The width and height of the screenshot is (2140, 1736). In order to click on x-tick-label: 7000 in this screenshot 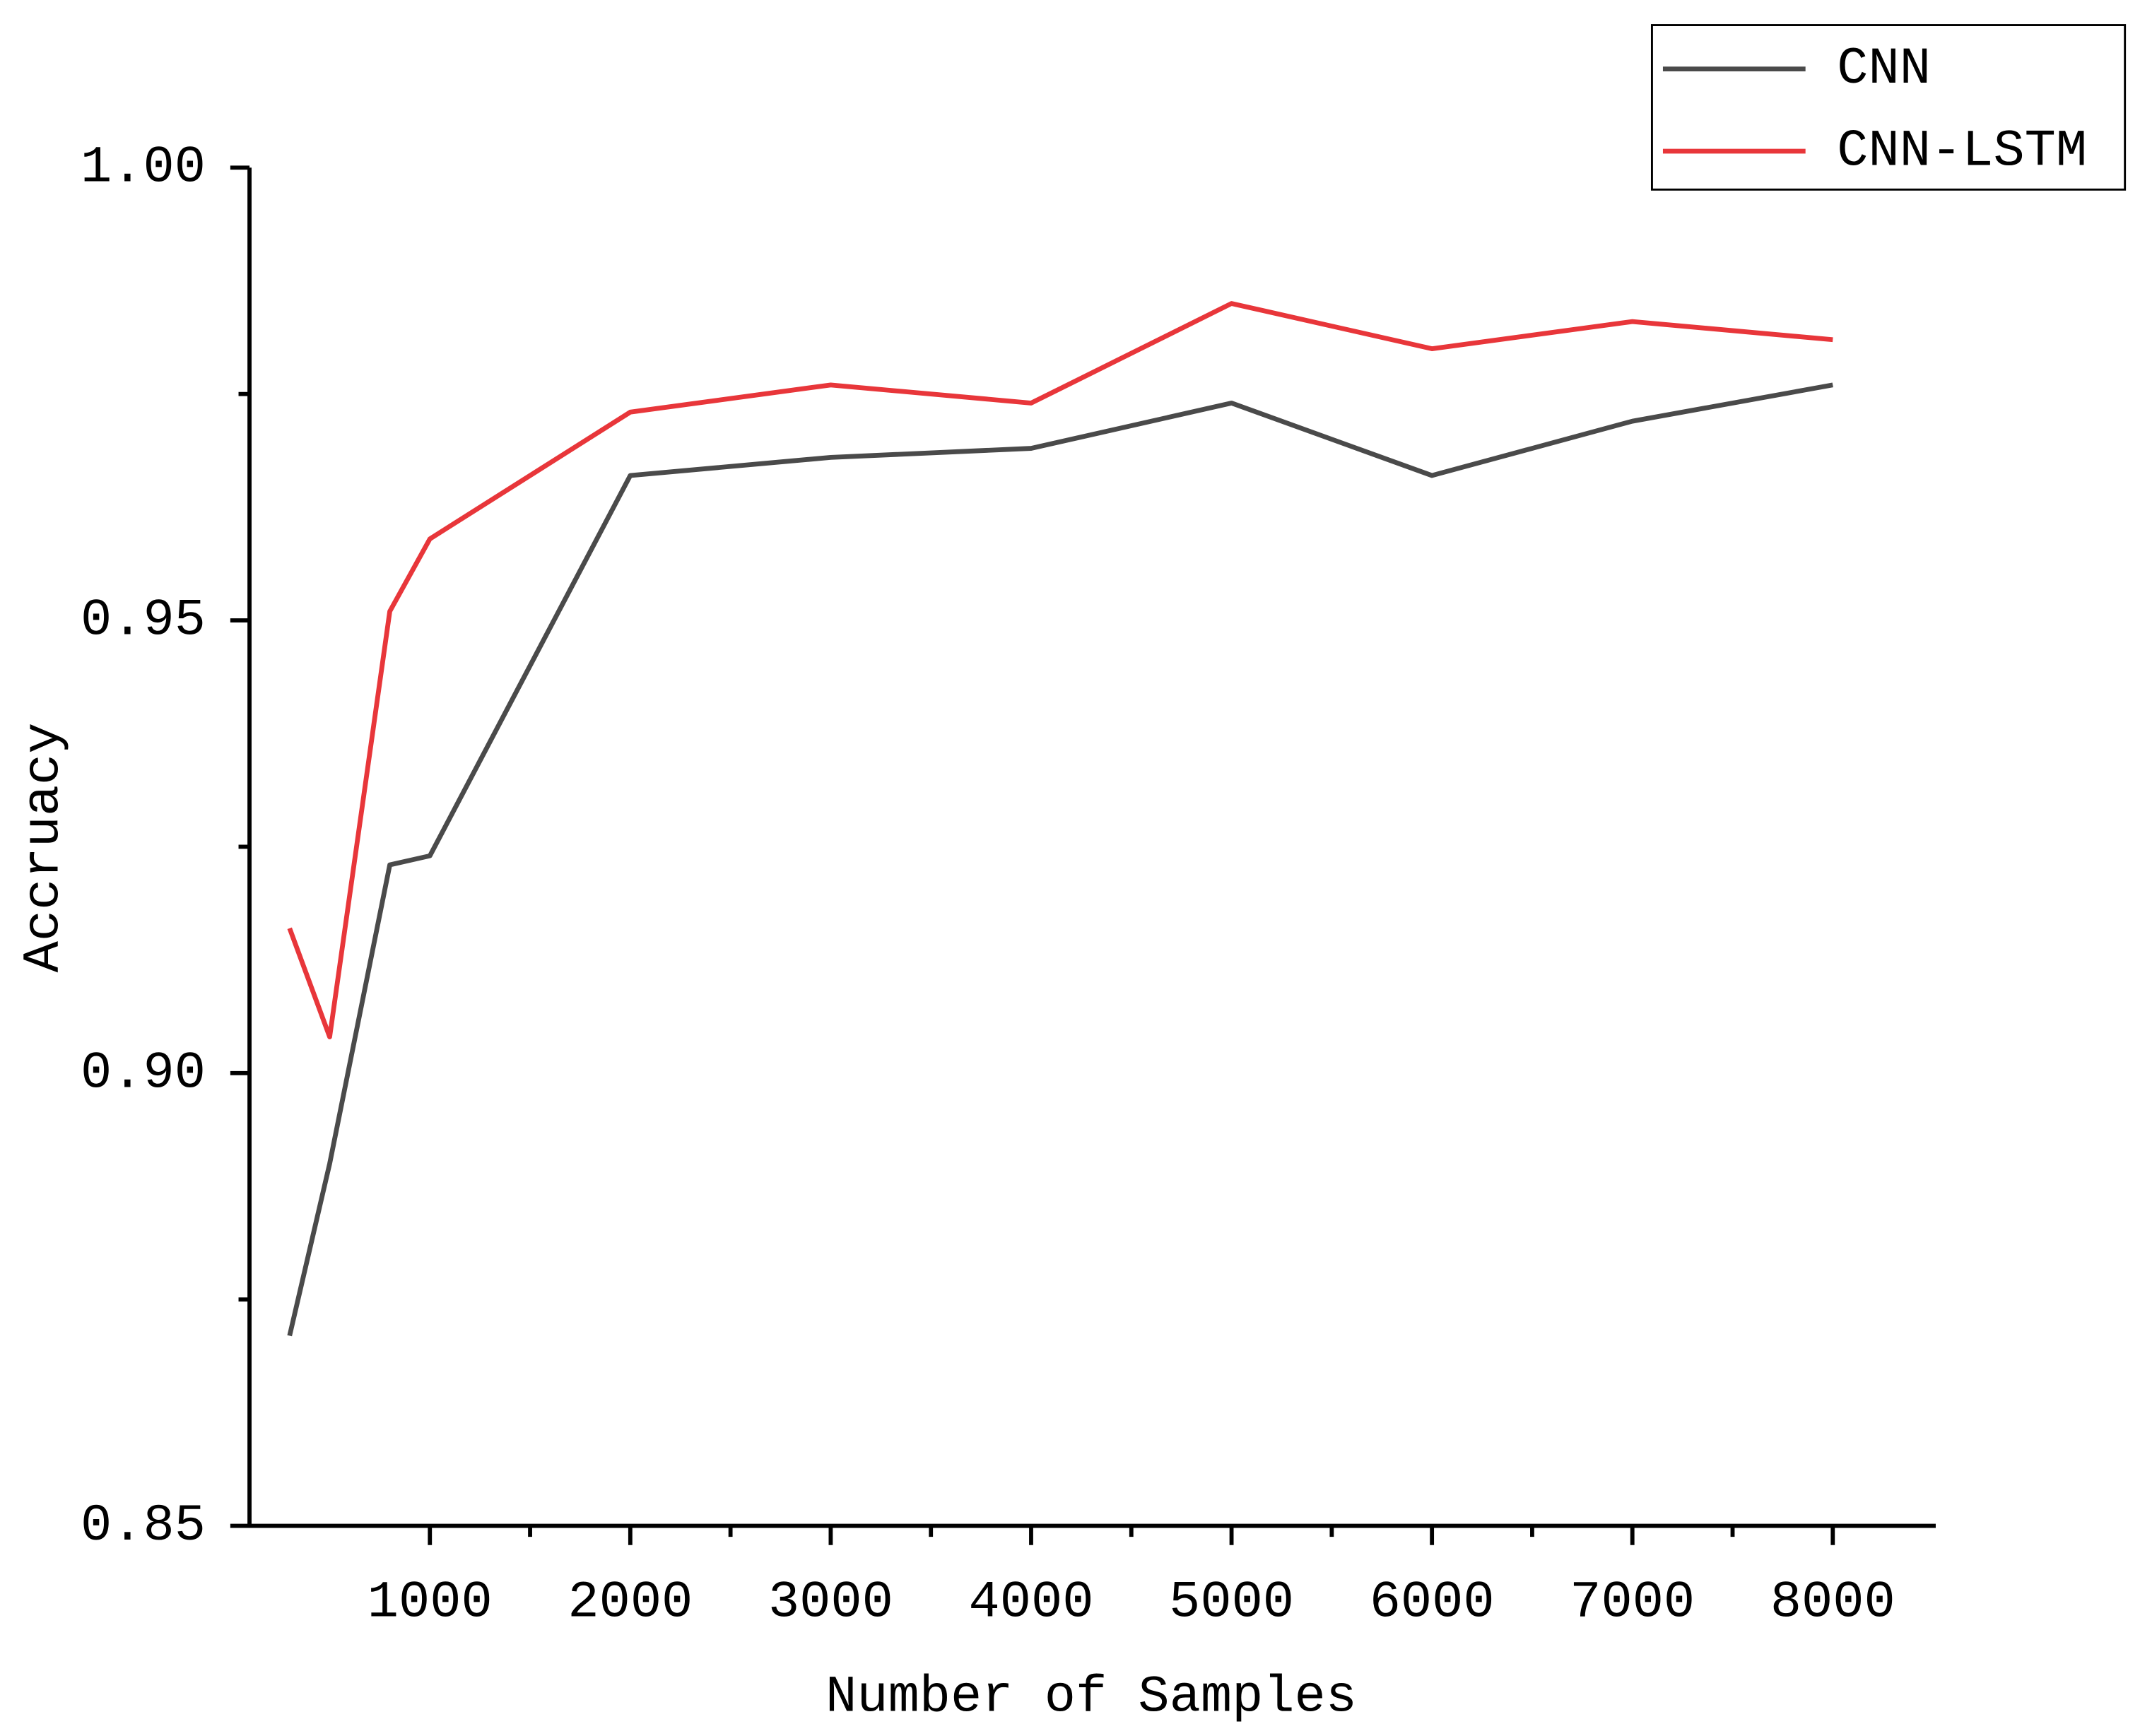, I will do `click(1632, 1603)`.